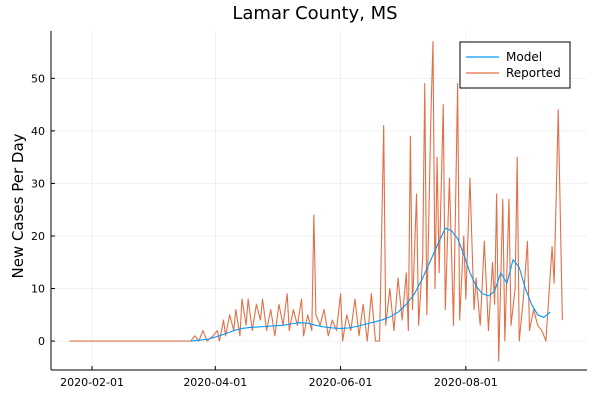 Image resolution: width=600 pixels, height=400 pixels. Describe the element at coordinates (38, 78) in the screenshot. I see `y-tick-label: 50` at that location.